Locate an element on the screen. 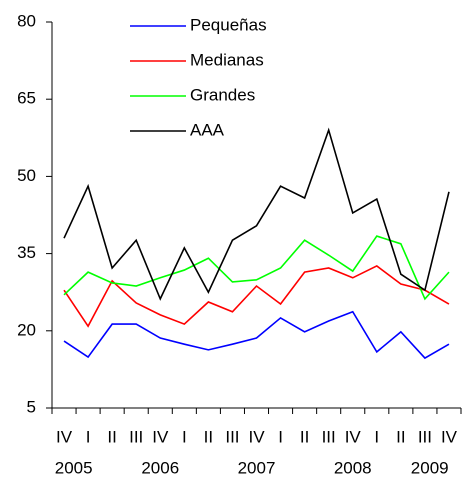 This screenshot has height=478, width=463. legend-label: Pequeñas is located at coordinates (228, 24).